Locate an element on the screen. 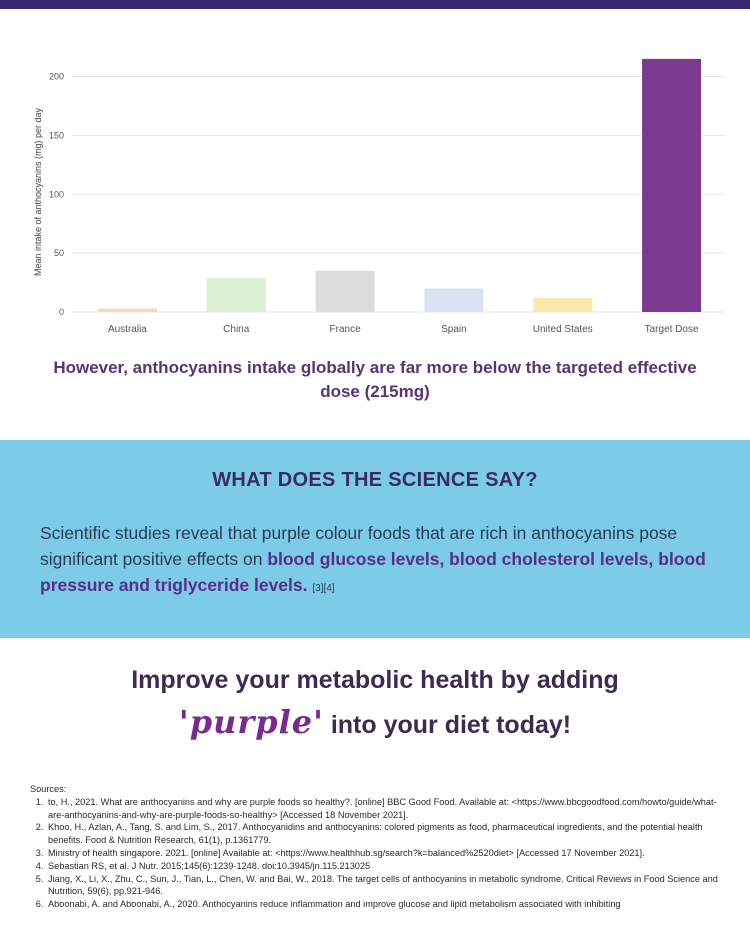  x-category-label: Target Dose is located at coordinates (672, 329).